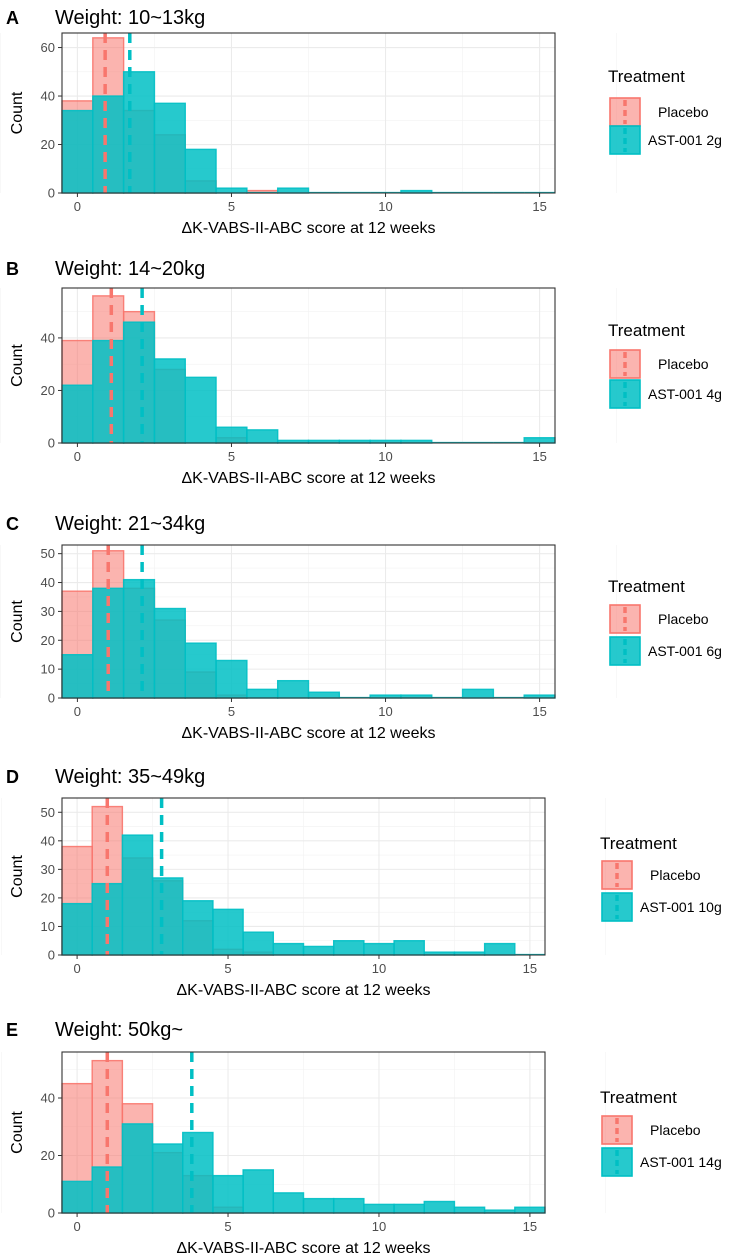  I want to click on legend-label-treatment: AST-001 6g, so click(685, 651).